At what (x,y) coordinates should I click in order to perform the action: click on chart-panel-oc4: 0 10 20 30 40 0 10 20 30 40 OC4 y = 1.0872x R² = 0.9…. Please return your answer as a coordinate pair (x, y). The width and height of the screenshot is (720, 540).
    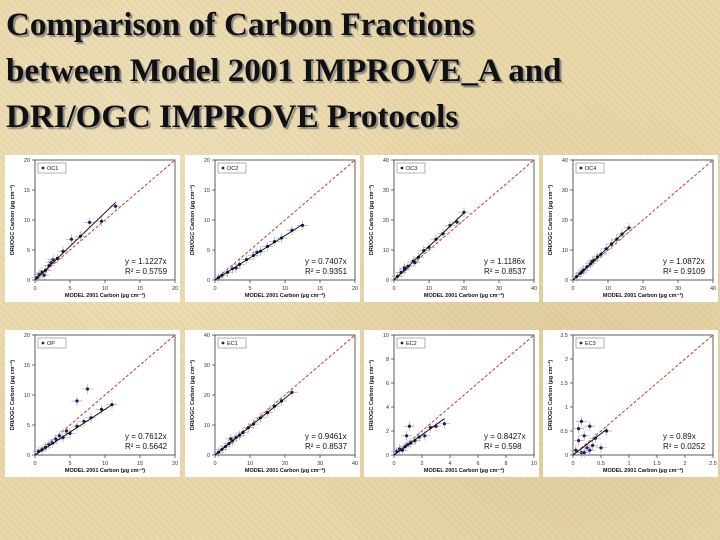
    Looking at the image, I should click on (630, 228).